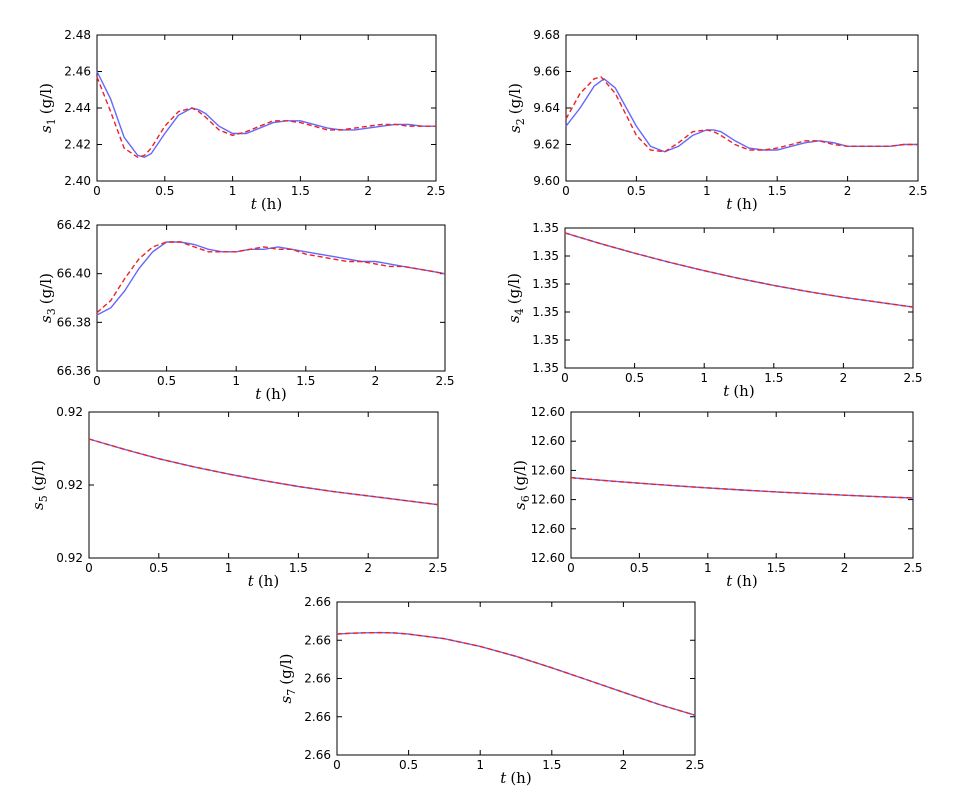  I want to click on y-tick-label: 9.64, so click(546, 108).